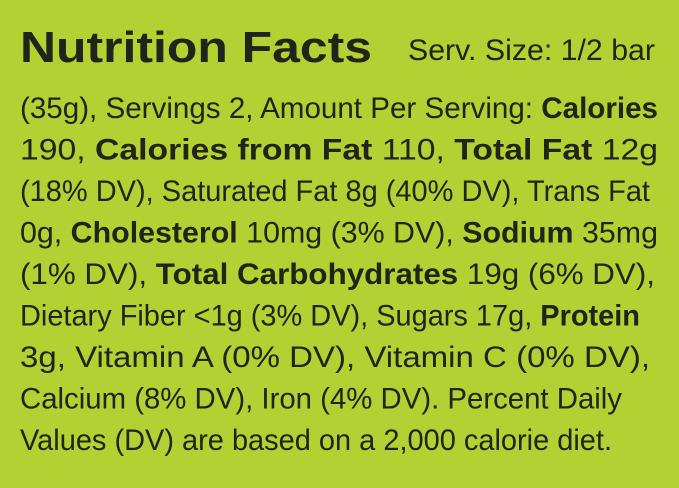  I want to click on label-text: 12g, so click(625, 150).